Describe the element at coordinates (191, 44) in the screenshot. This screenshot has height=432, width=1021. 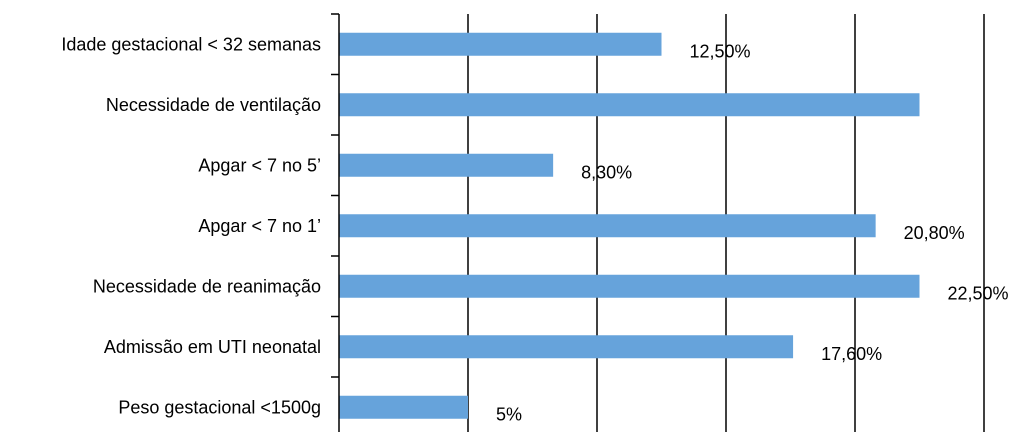
I see `category-label-1: Idade gestacional < 32 semanas` at that location.